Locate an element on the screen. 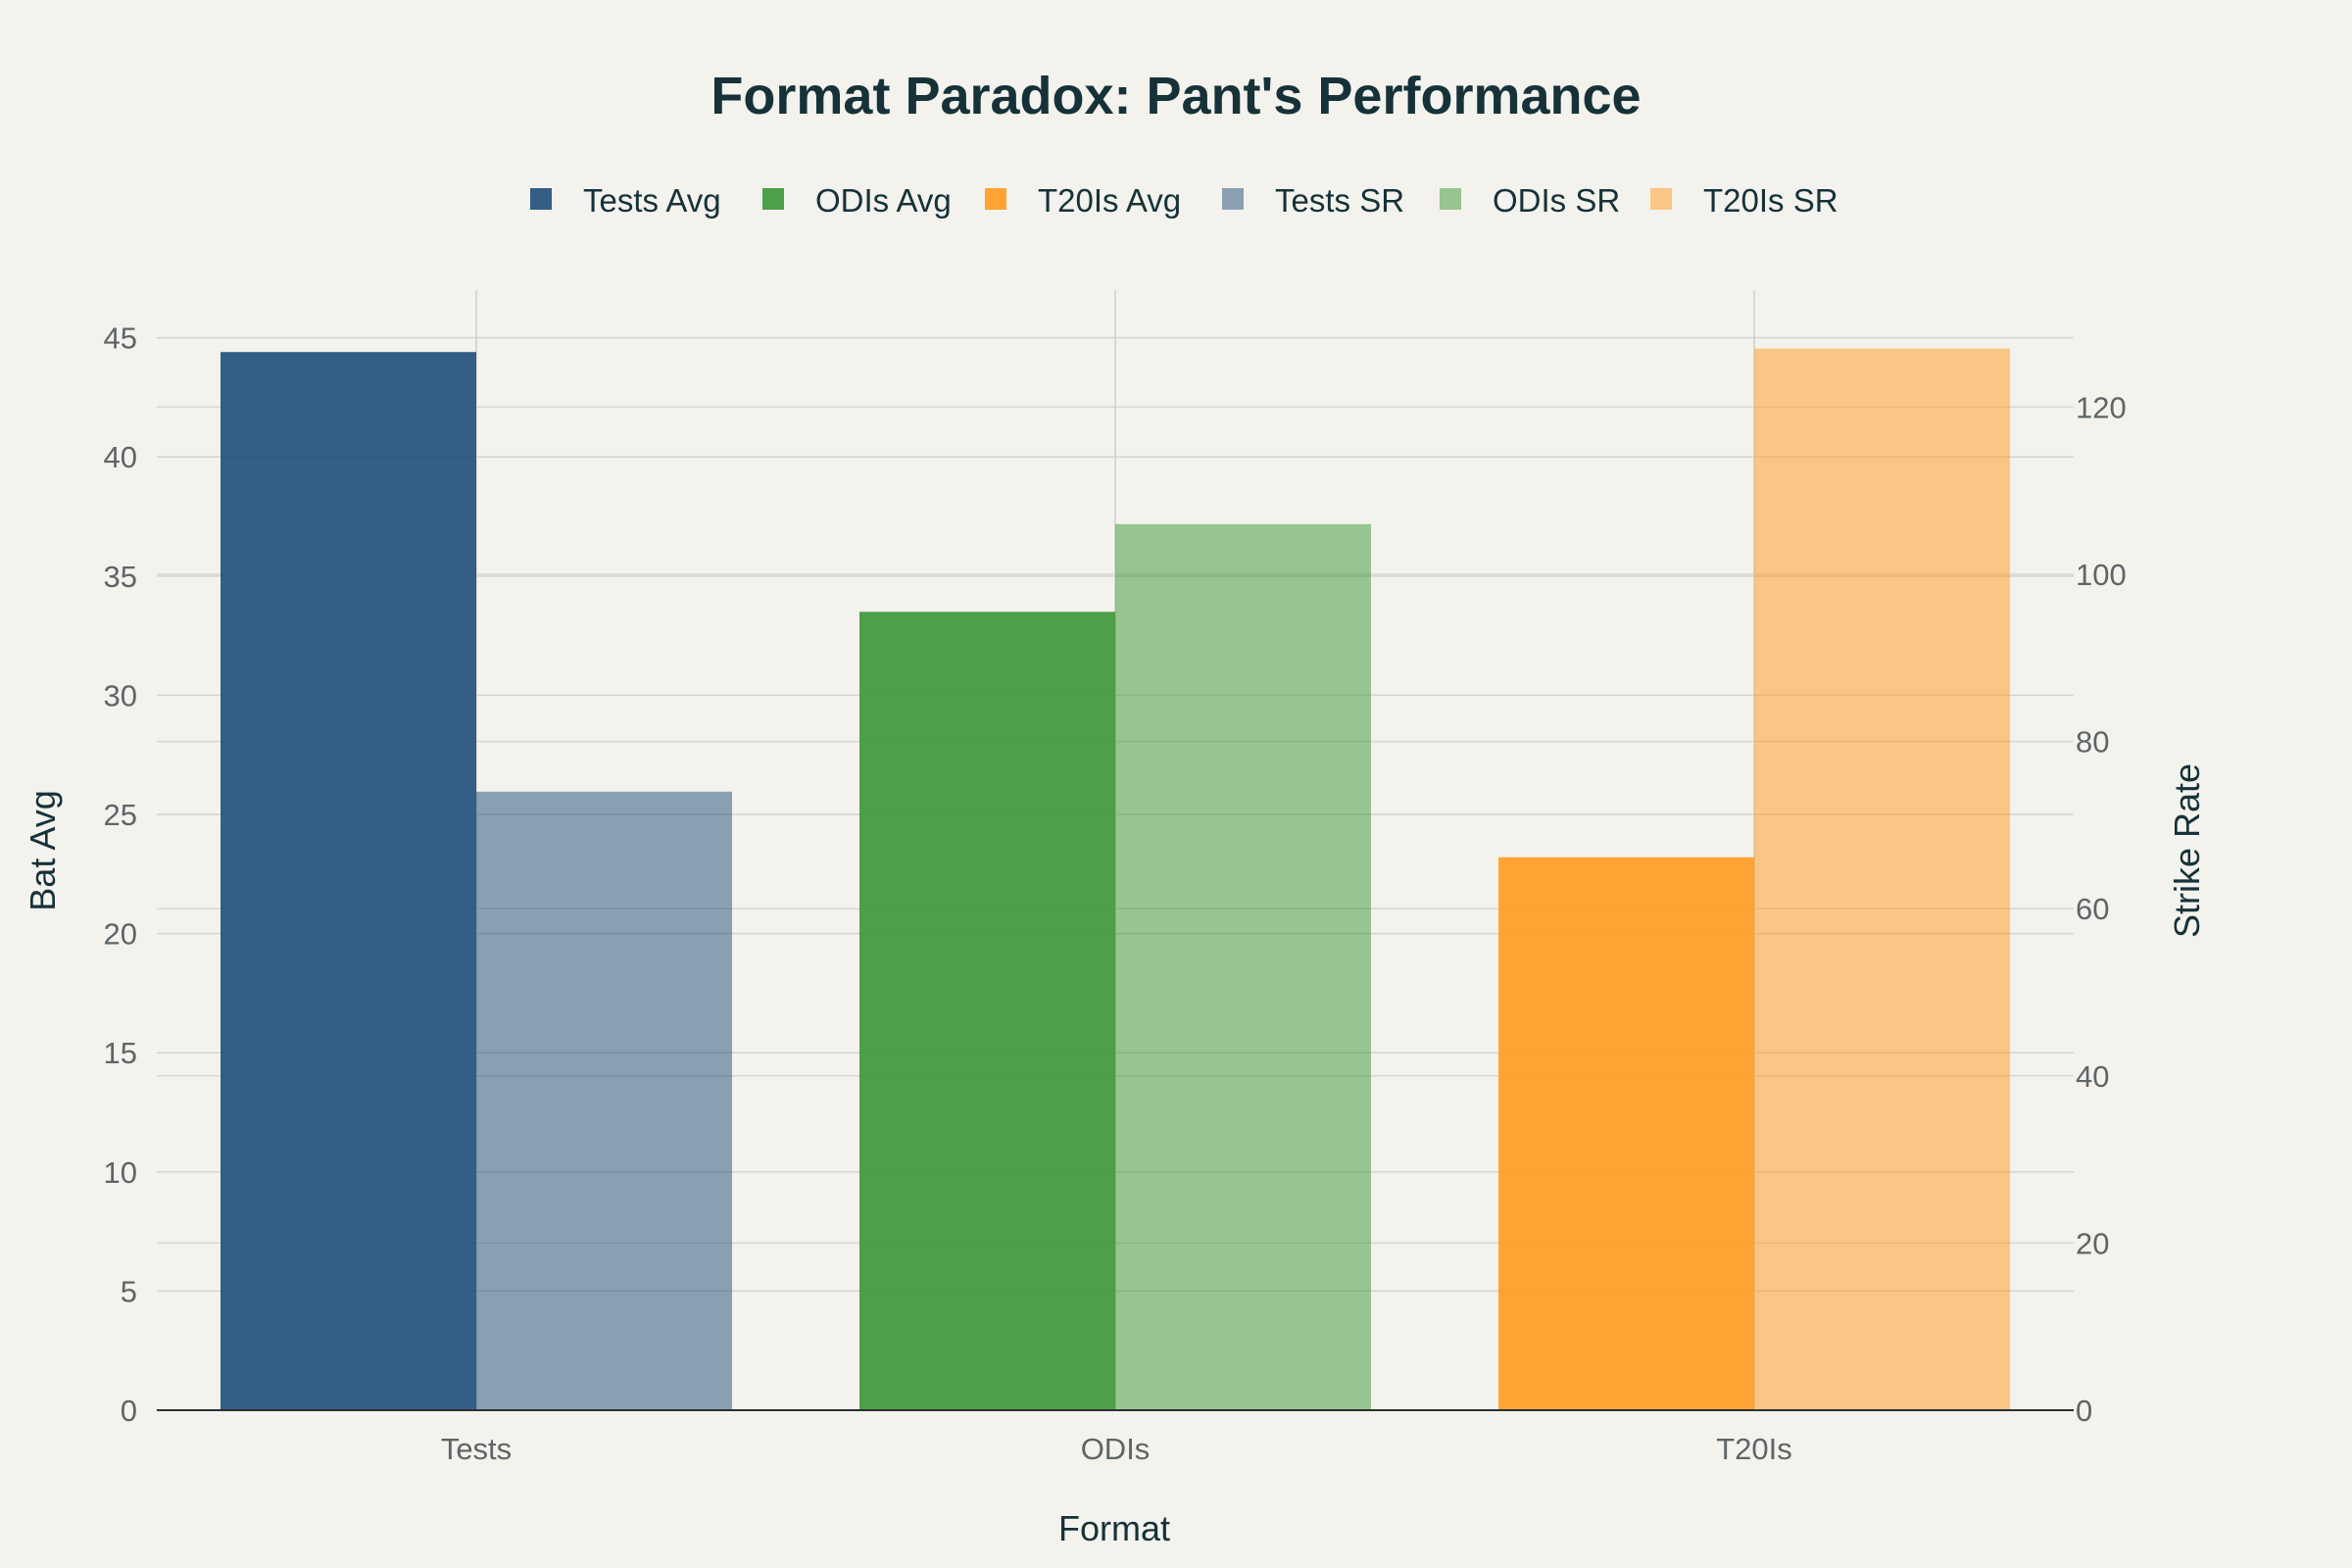 Image resolution: width=2352 pixels, height=1568 pixels. legend-item: Tests Avg is located at coordinates (625, 200).